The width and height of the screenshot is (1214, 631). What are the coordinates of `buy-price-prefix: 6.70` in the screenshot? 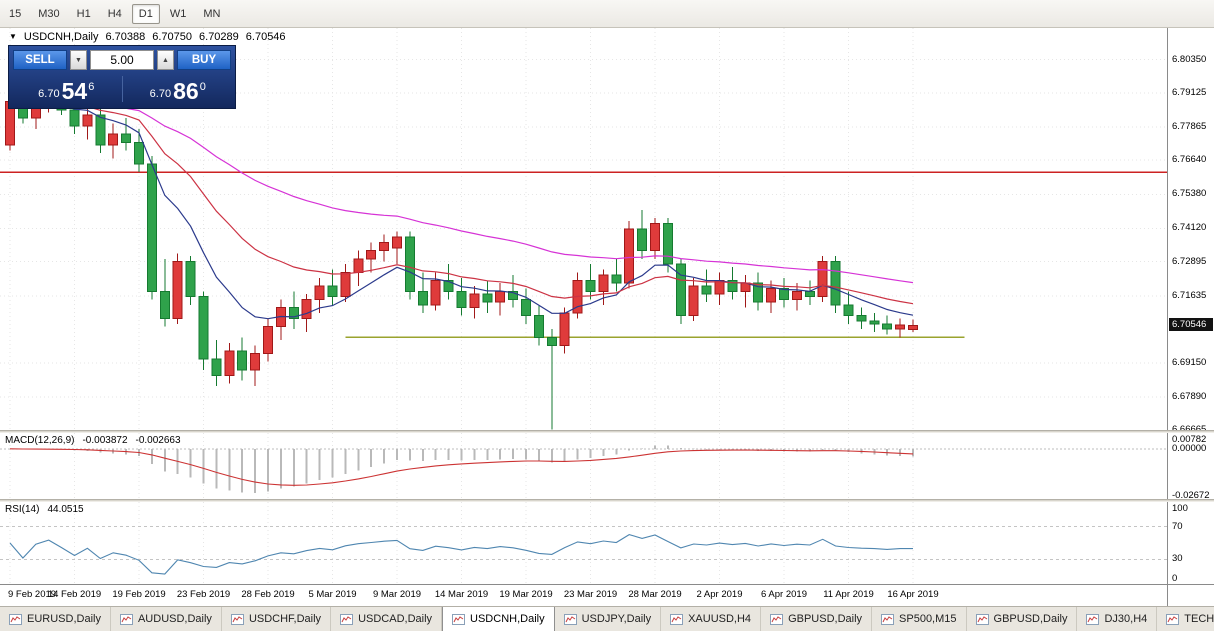 It's located at (160, 94).